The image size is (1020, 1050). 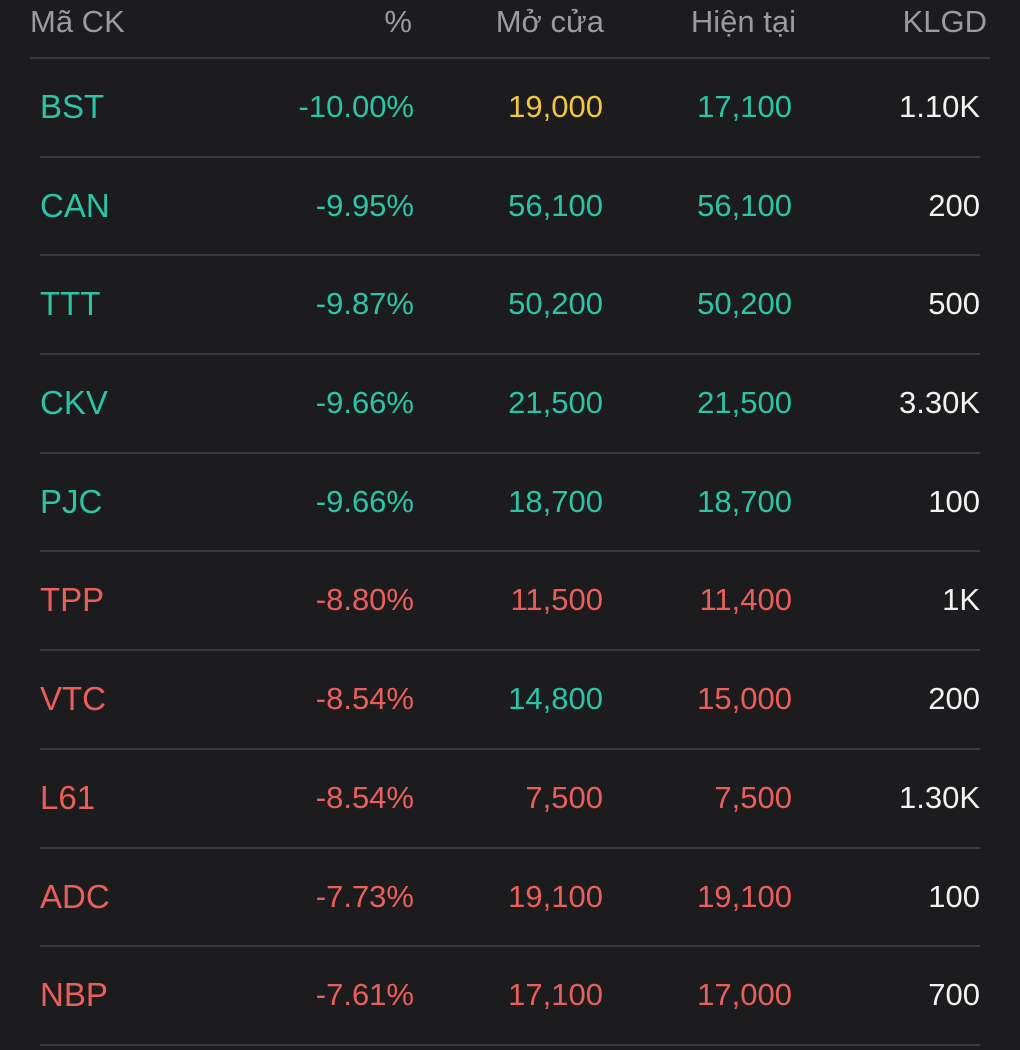 I want to click on stock-symbol: CKV, so click(x=74, y=403).